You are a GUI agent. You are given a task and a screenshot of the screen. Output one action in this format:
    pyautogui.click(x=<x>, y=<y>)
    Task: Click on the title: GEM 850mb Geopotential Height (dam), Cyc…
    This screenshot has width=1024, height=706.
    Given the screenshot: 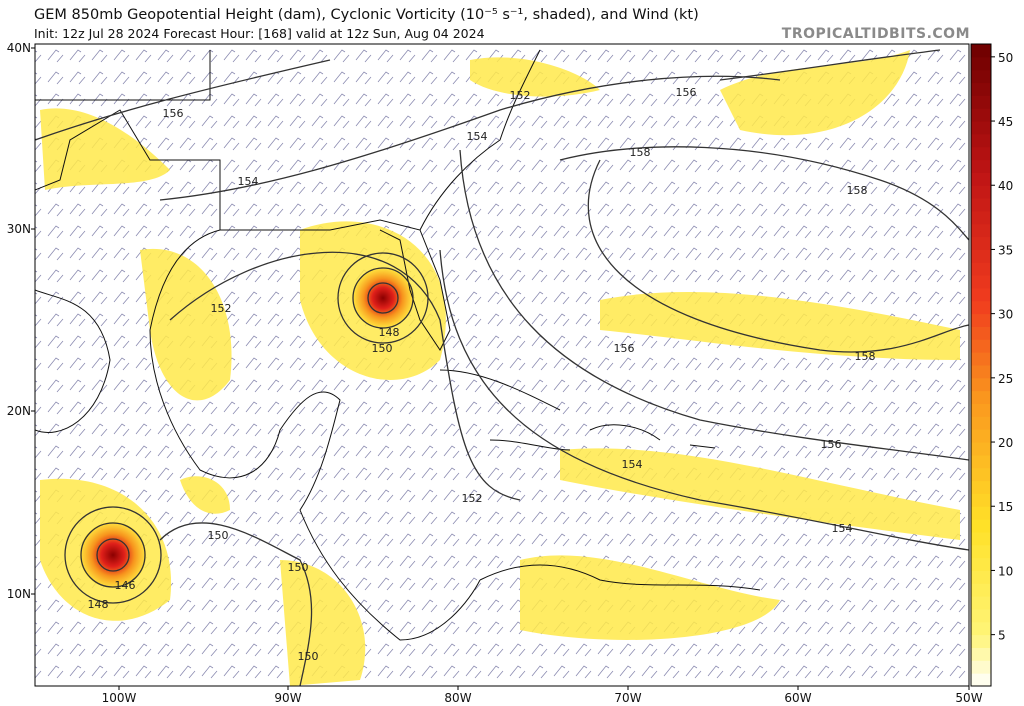 What is the action you would take?
    pyautogui.click(x=366, y=15)
    